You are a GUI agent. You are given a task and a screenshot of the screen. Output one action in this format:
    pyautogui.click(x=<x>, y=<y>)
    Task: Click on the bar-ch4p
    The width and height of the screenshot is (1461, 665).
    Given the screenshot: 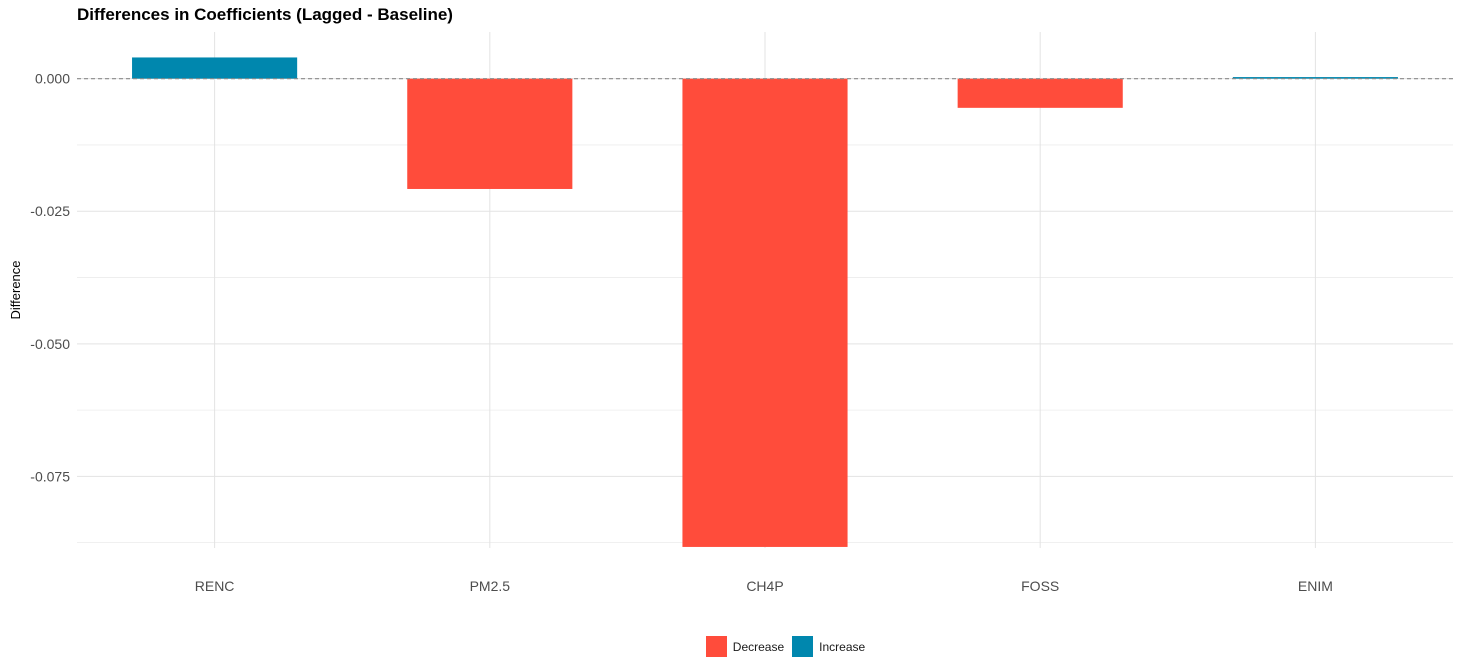 What is the action you would take?
    pyautogui.click(x=765, y=312)
    